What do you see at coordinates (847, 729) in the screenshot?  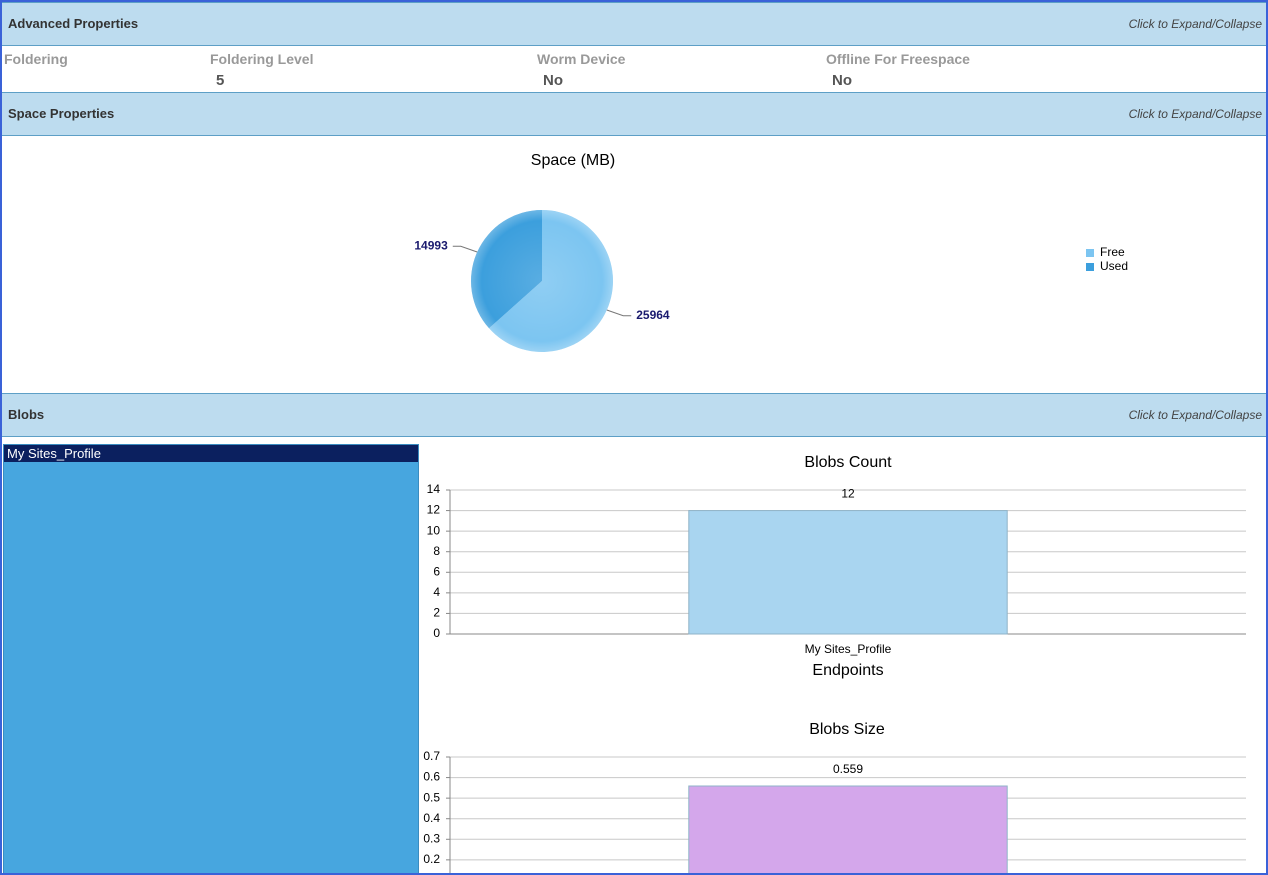 I see `chart-title: Blobs Size` at bounding box center [847, 729].